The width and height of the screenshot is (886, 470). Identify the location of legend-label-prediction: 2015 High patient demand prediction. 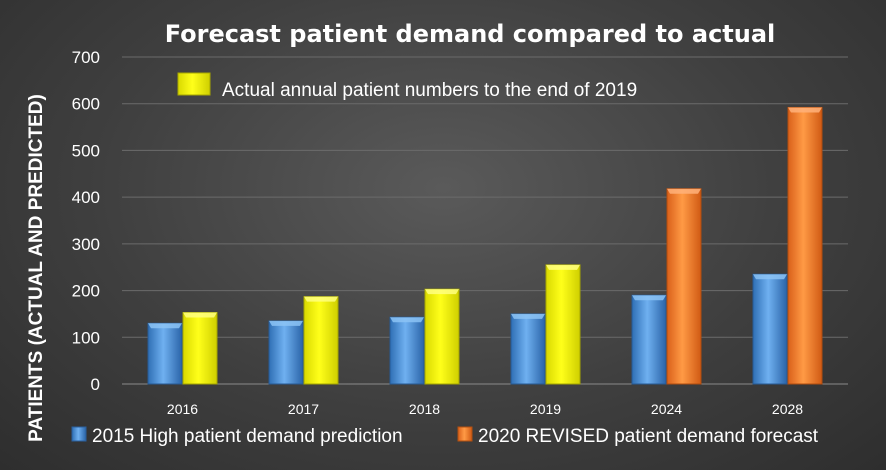
(247, 436).